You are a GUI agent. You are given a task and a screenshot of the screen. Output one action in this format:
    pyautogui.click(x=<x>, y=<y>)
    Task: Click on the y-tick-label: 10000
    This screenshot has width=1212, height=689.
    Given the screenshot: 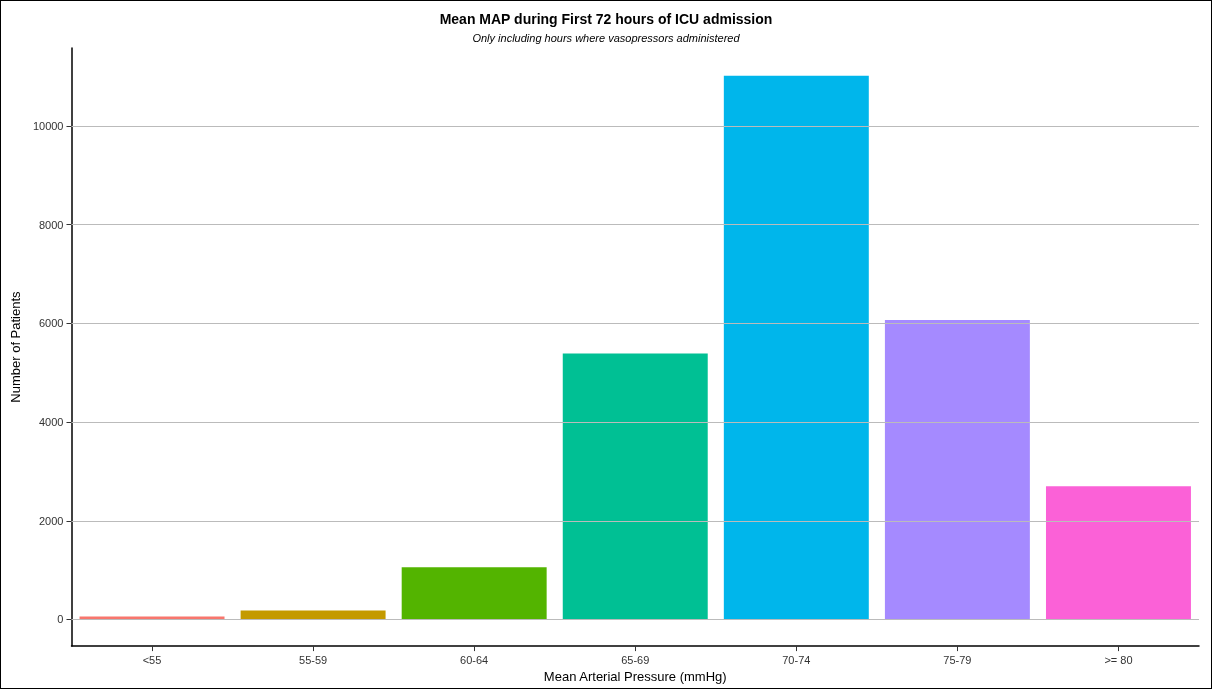 What is the action you would take?
    pyautogui.click(x=48, y=125)
    